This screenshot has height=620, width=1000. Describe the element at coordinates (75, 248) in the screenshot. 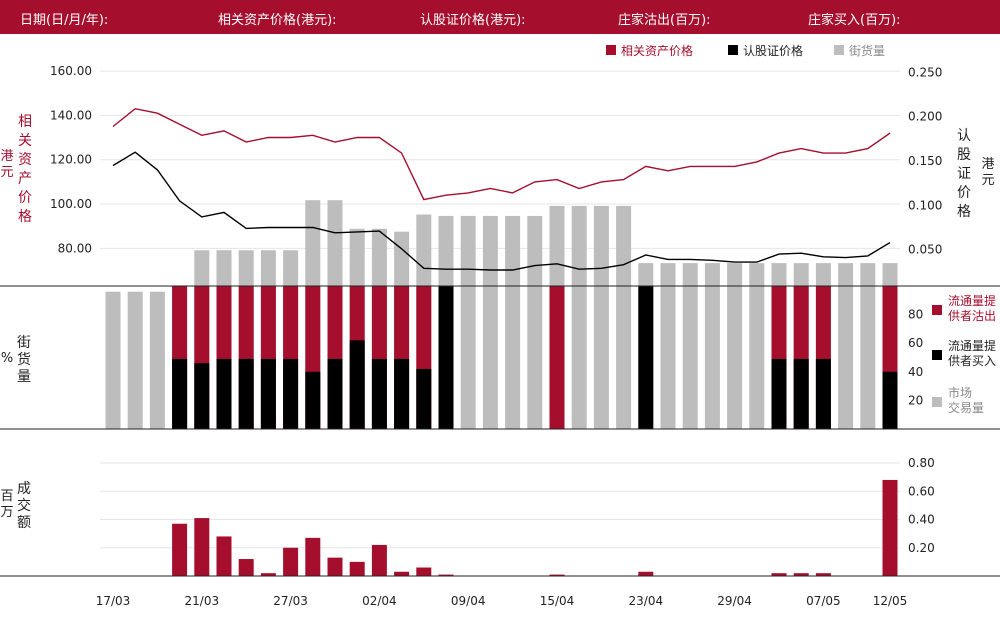

I see `price-left-tick: 80.00` at that location.